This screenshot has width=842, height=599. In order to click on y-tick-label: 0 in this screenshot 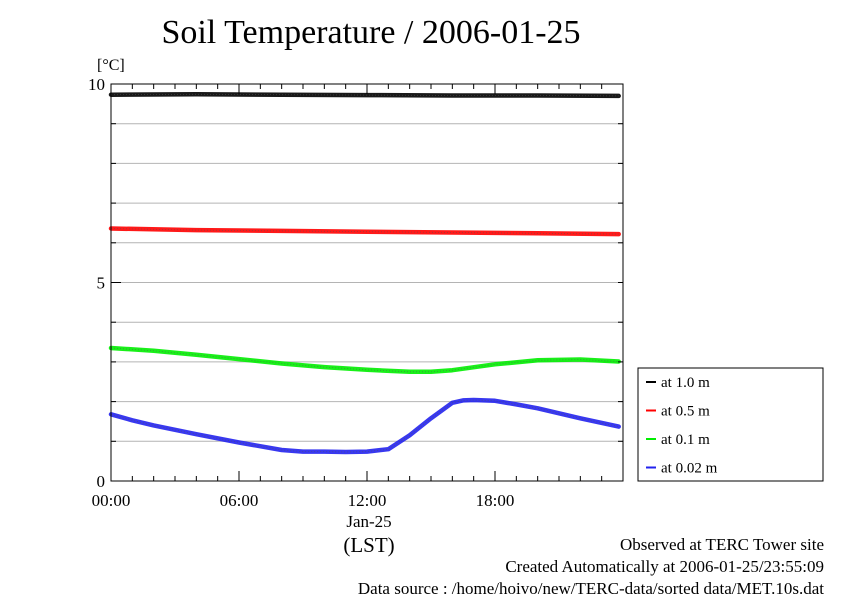, I will do `click(101, 481)`.